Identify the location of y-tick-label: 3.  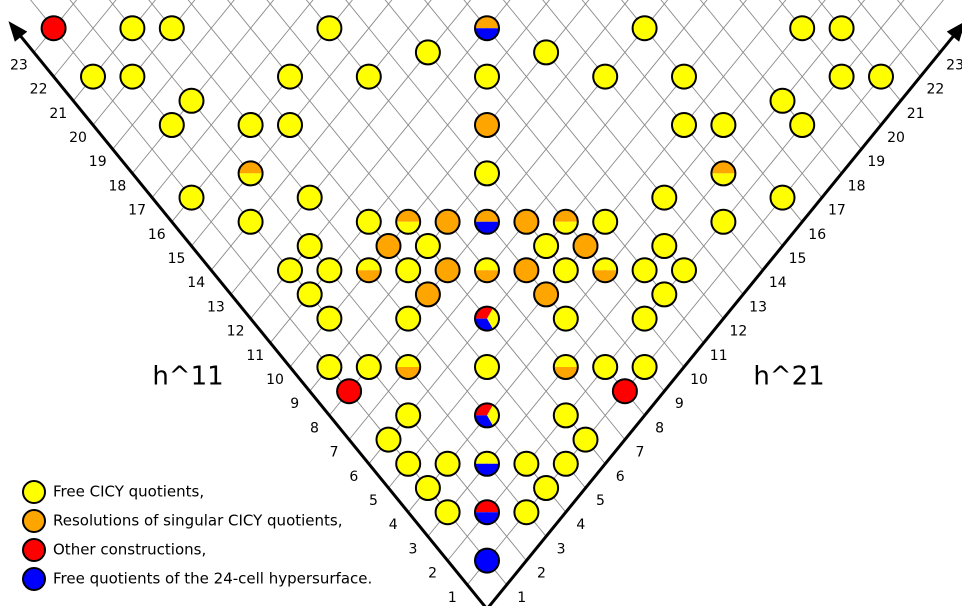
(561, 549).